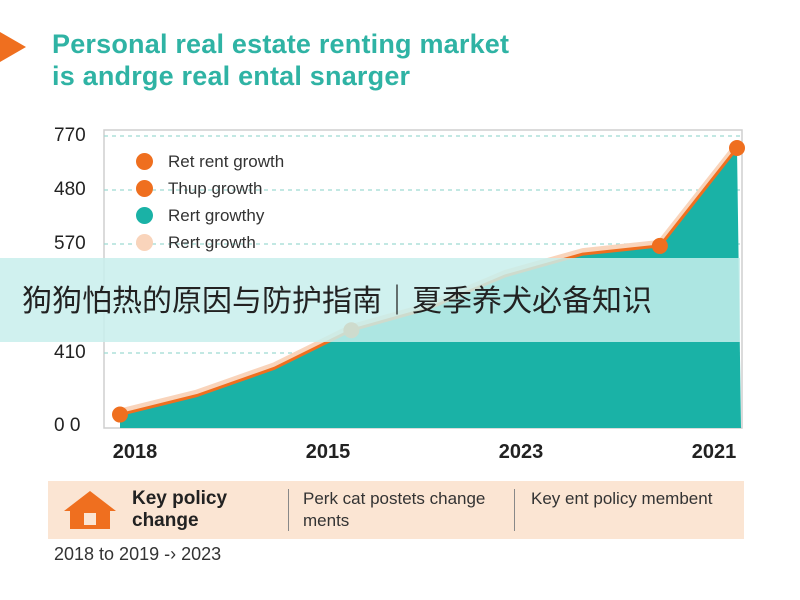  I want to click on x-tick-label: 2015, so click(328, 452).